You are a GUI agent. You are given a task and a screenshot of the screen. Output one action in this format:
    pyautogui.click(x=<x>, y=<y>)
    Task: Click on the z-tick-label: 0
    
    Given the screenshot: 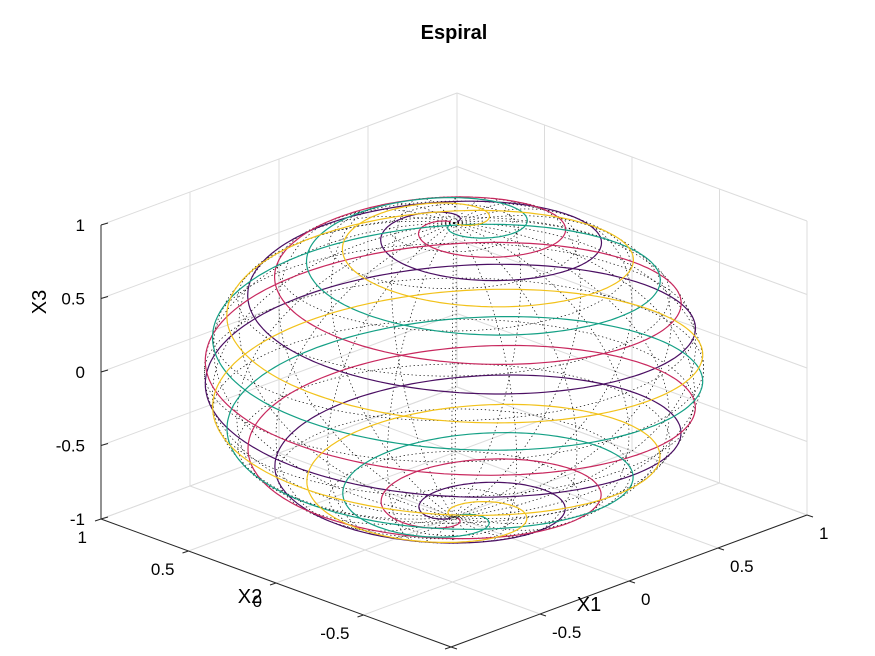 What is the action you would take?
    pyautogui.click(x=80, y=372)
    